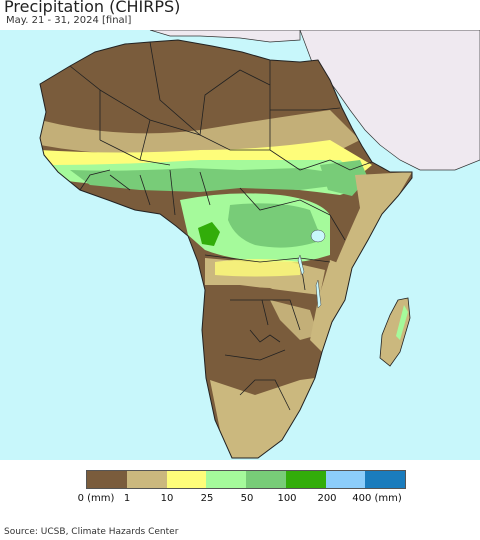 Image resolution: width=480 pixels, height=540 pixels. I want to click on legend-labels: 0 (mm) 1 10 25 50 100 200 400 (mm), so click(240, 500).